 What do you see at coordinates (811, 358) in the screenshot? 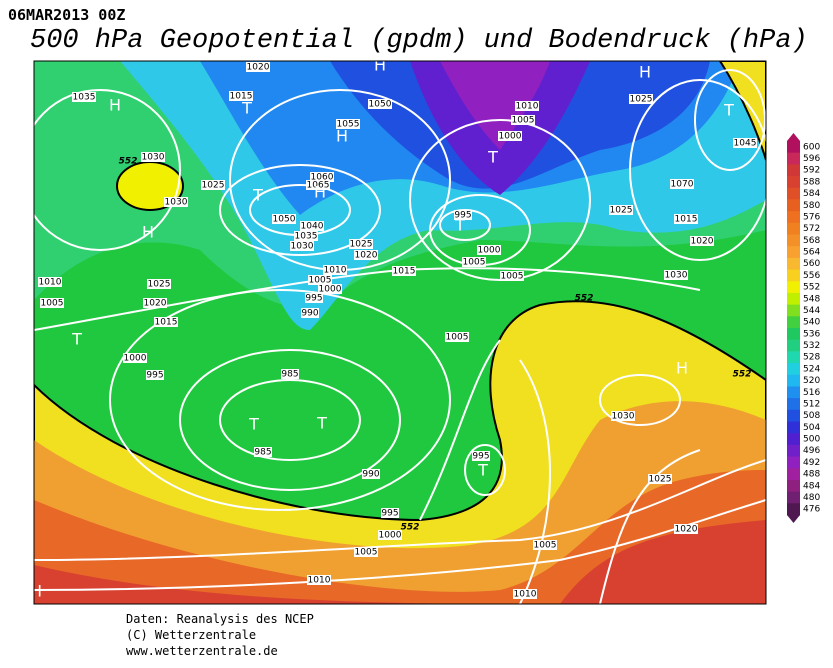
I see `colorbar-label: 528` at bounding box center [811, 358].